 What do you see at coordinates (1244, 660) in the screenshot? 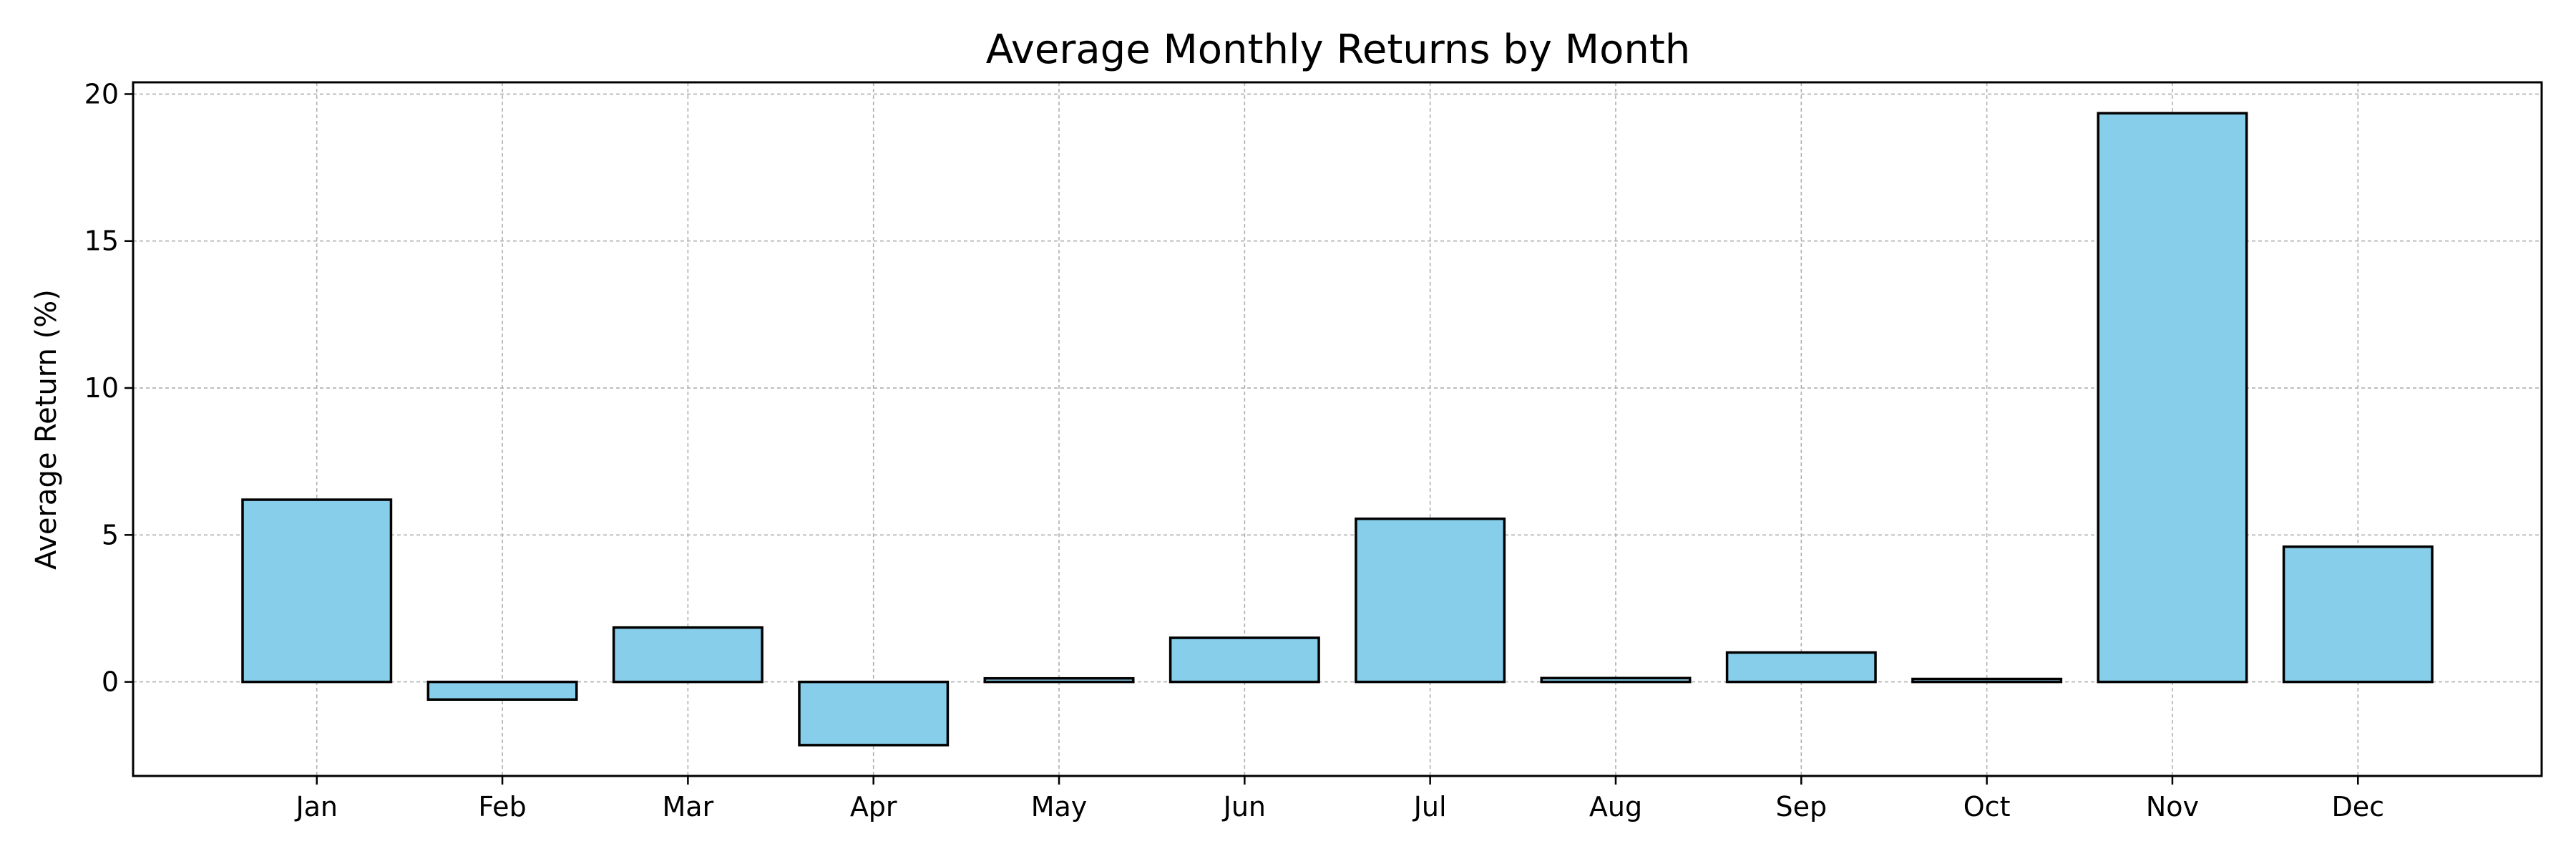
I see `bar-jun` at bounding box center [1244, 660].